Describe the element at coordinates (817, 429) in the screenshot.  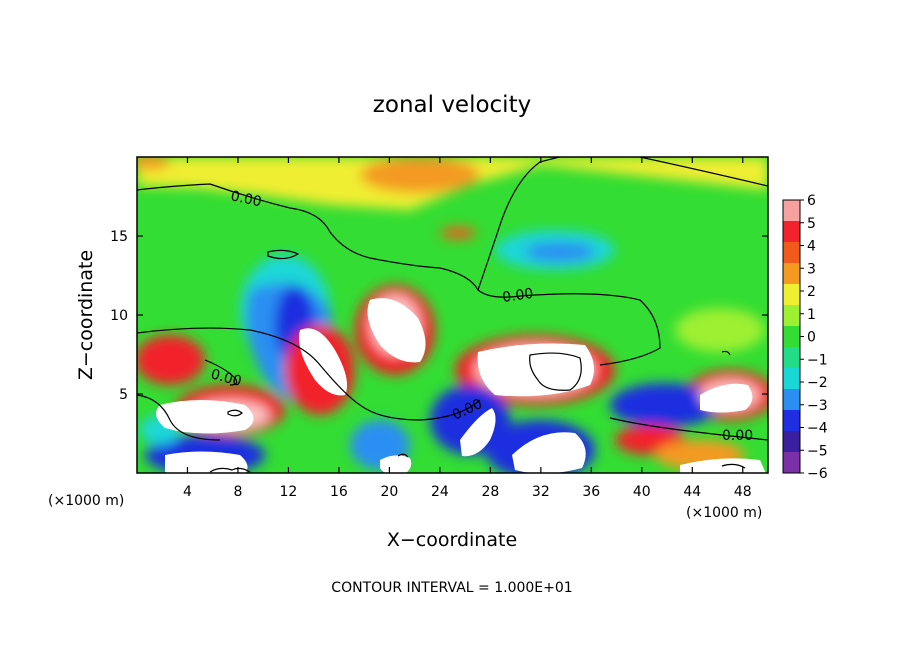
I see `colorbar-tick-label: −4` at that location.